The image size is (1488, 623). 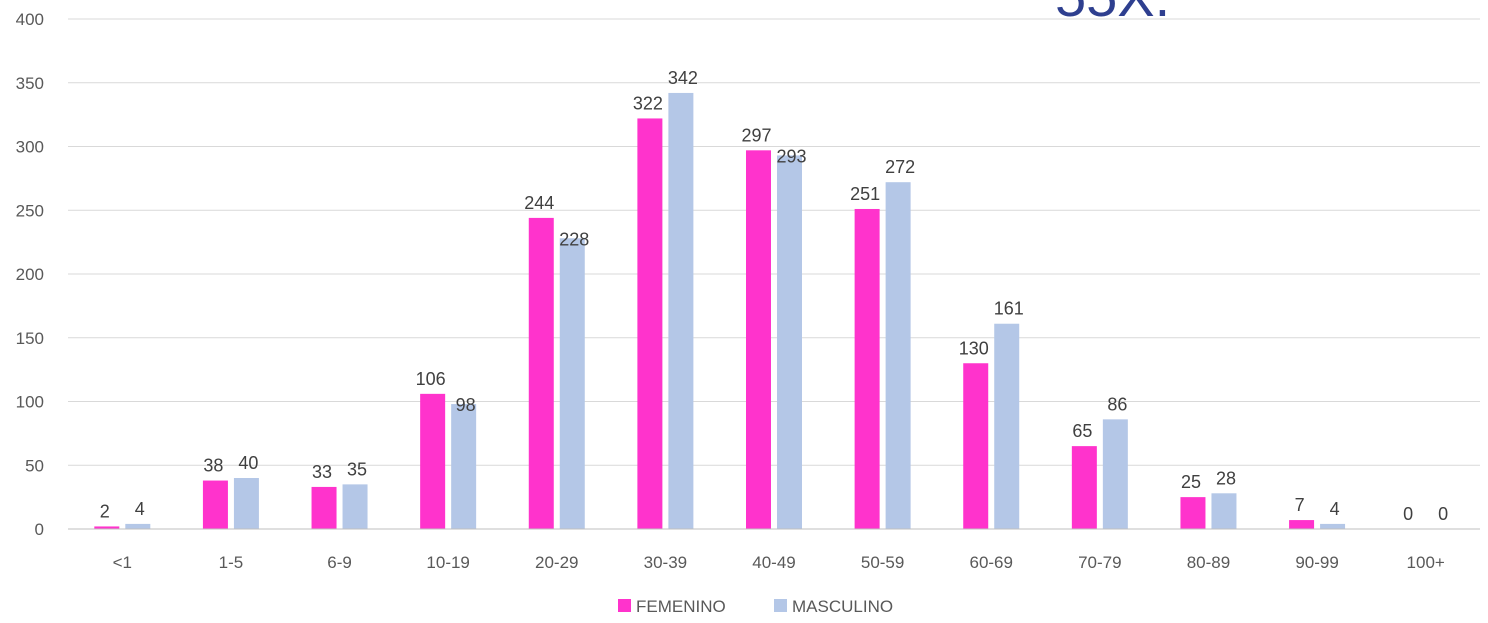 I want to click on data-label-masculino: 98, so click(x=466, y=405).